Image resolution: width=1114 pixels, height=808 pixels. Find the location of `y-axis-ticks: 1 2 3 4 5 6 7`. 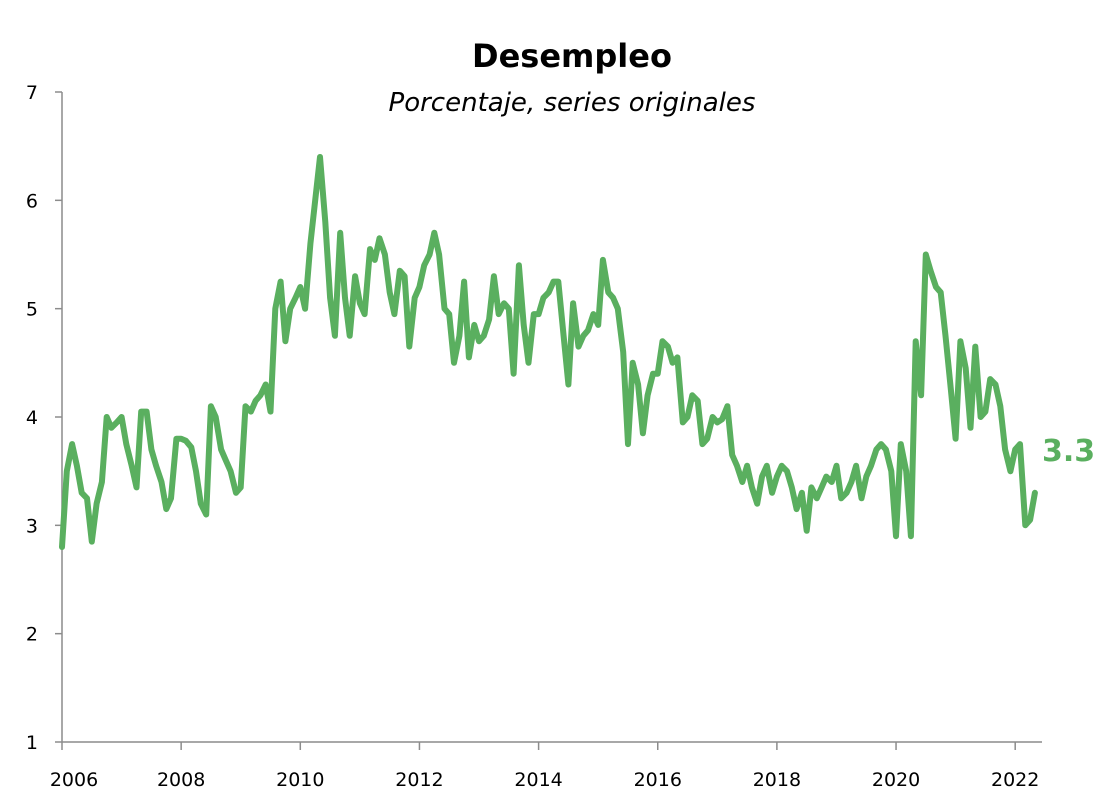

y-axis-ticks: 1 2 3 4 5 6 7 is located at coordinates (44, 418).